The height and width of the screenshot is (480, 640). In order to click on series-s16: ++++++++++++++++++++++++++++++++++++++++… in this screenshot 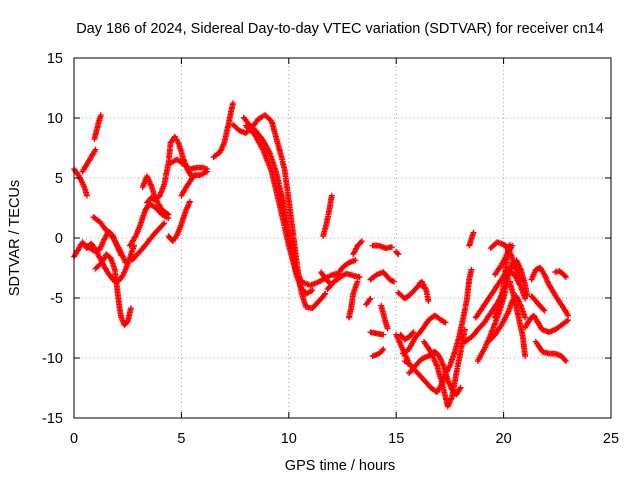, I will do `click(279, 211)`.